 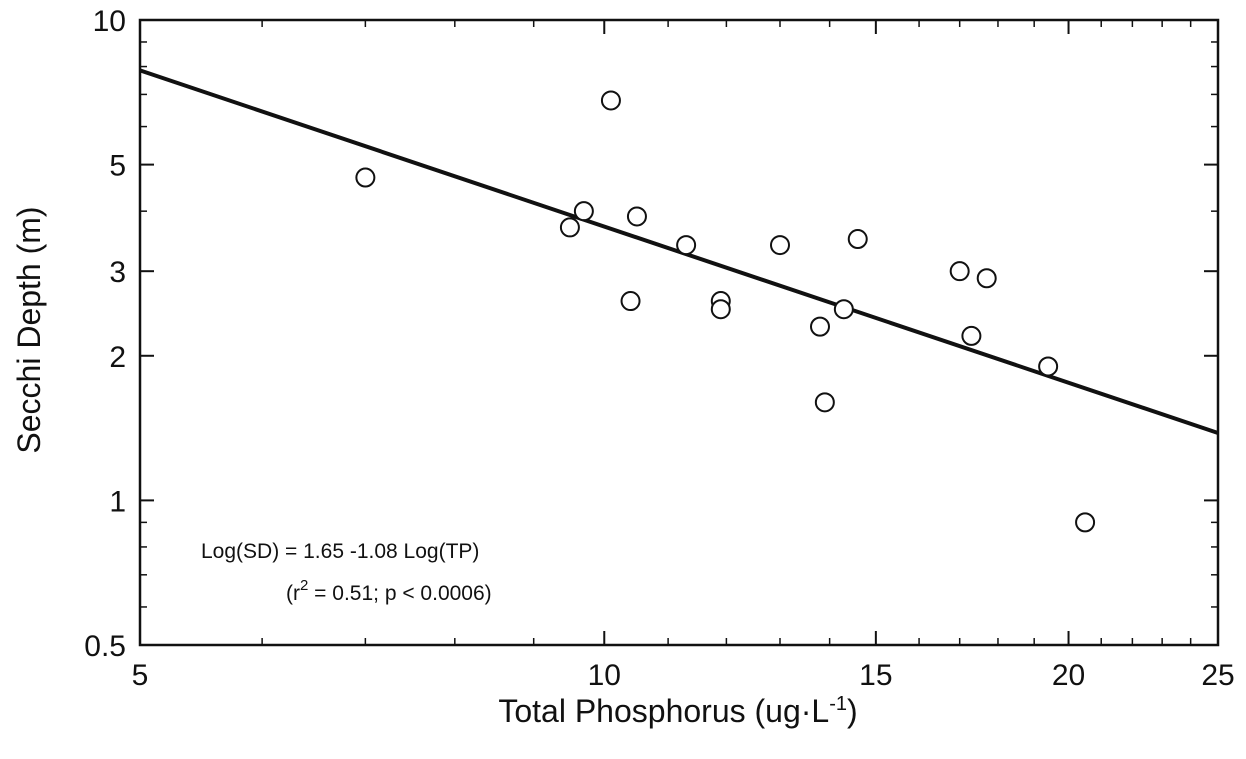 What do you see at coordinates (304, 585) in the screenshot?
I see `r-squared-superscript: 2` at bounding box center [304, 585].